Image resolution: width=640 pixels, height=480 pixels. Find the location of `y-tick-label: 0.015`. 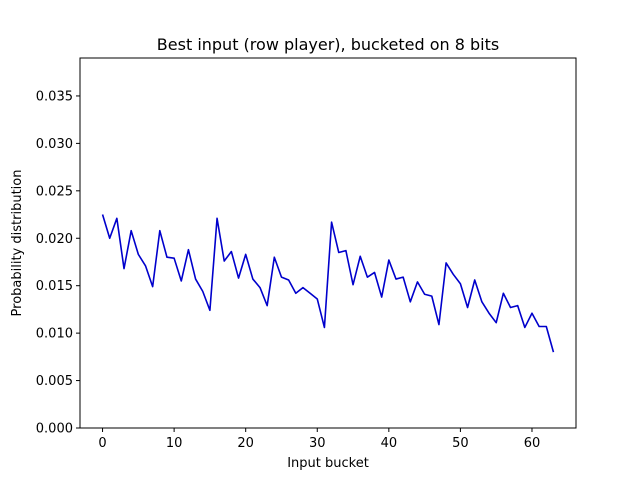

y-tick-label: 0.015 is located at coordinates (54, 286).